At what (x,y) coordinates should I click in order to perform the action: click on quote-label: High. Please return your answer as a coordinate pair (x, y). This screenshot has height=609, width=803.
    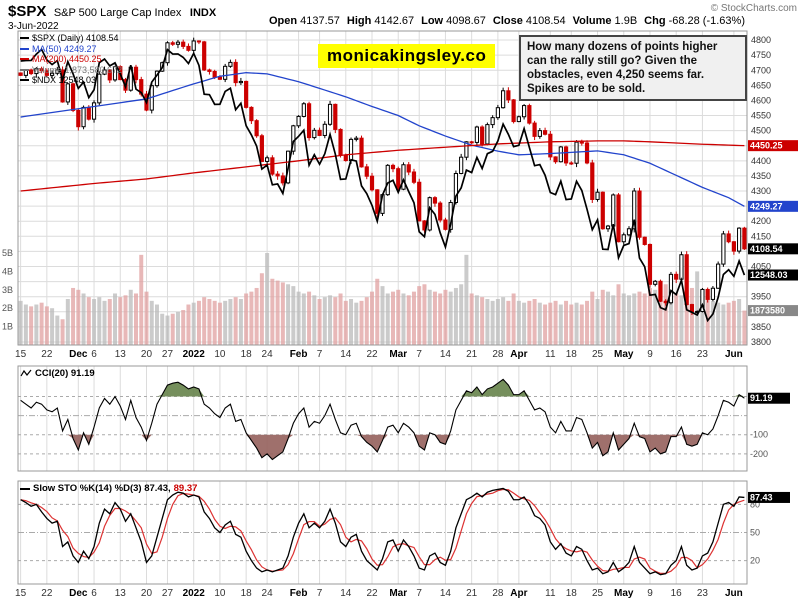
    Looking at the image, I should click on (359, 21).